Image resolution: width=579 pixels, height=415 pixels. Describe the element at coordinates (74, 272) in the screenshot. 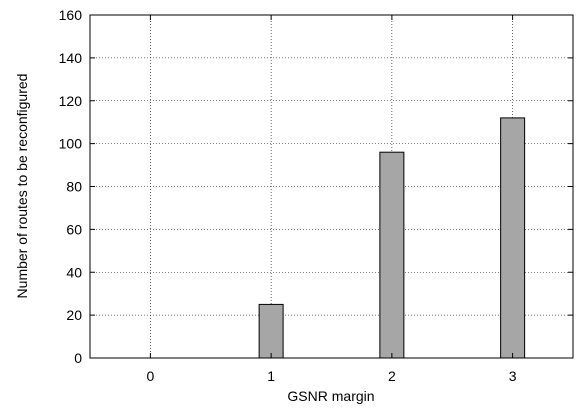

I see `y-tick-label: 40` at that location.